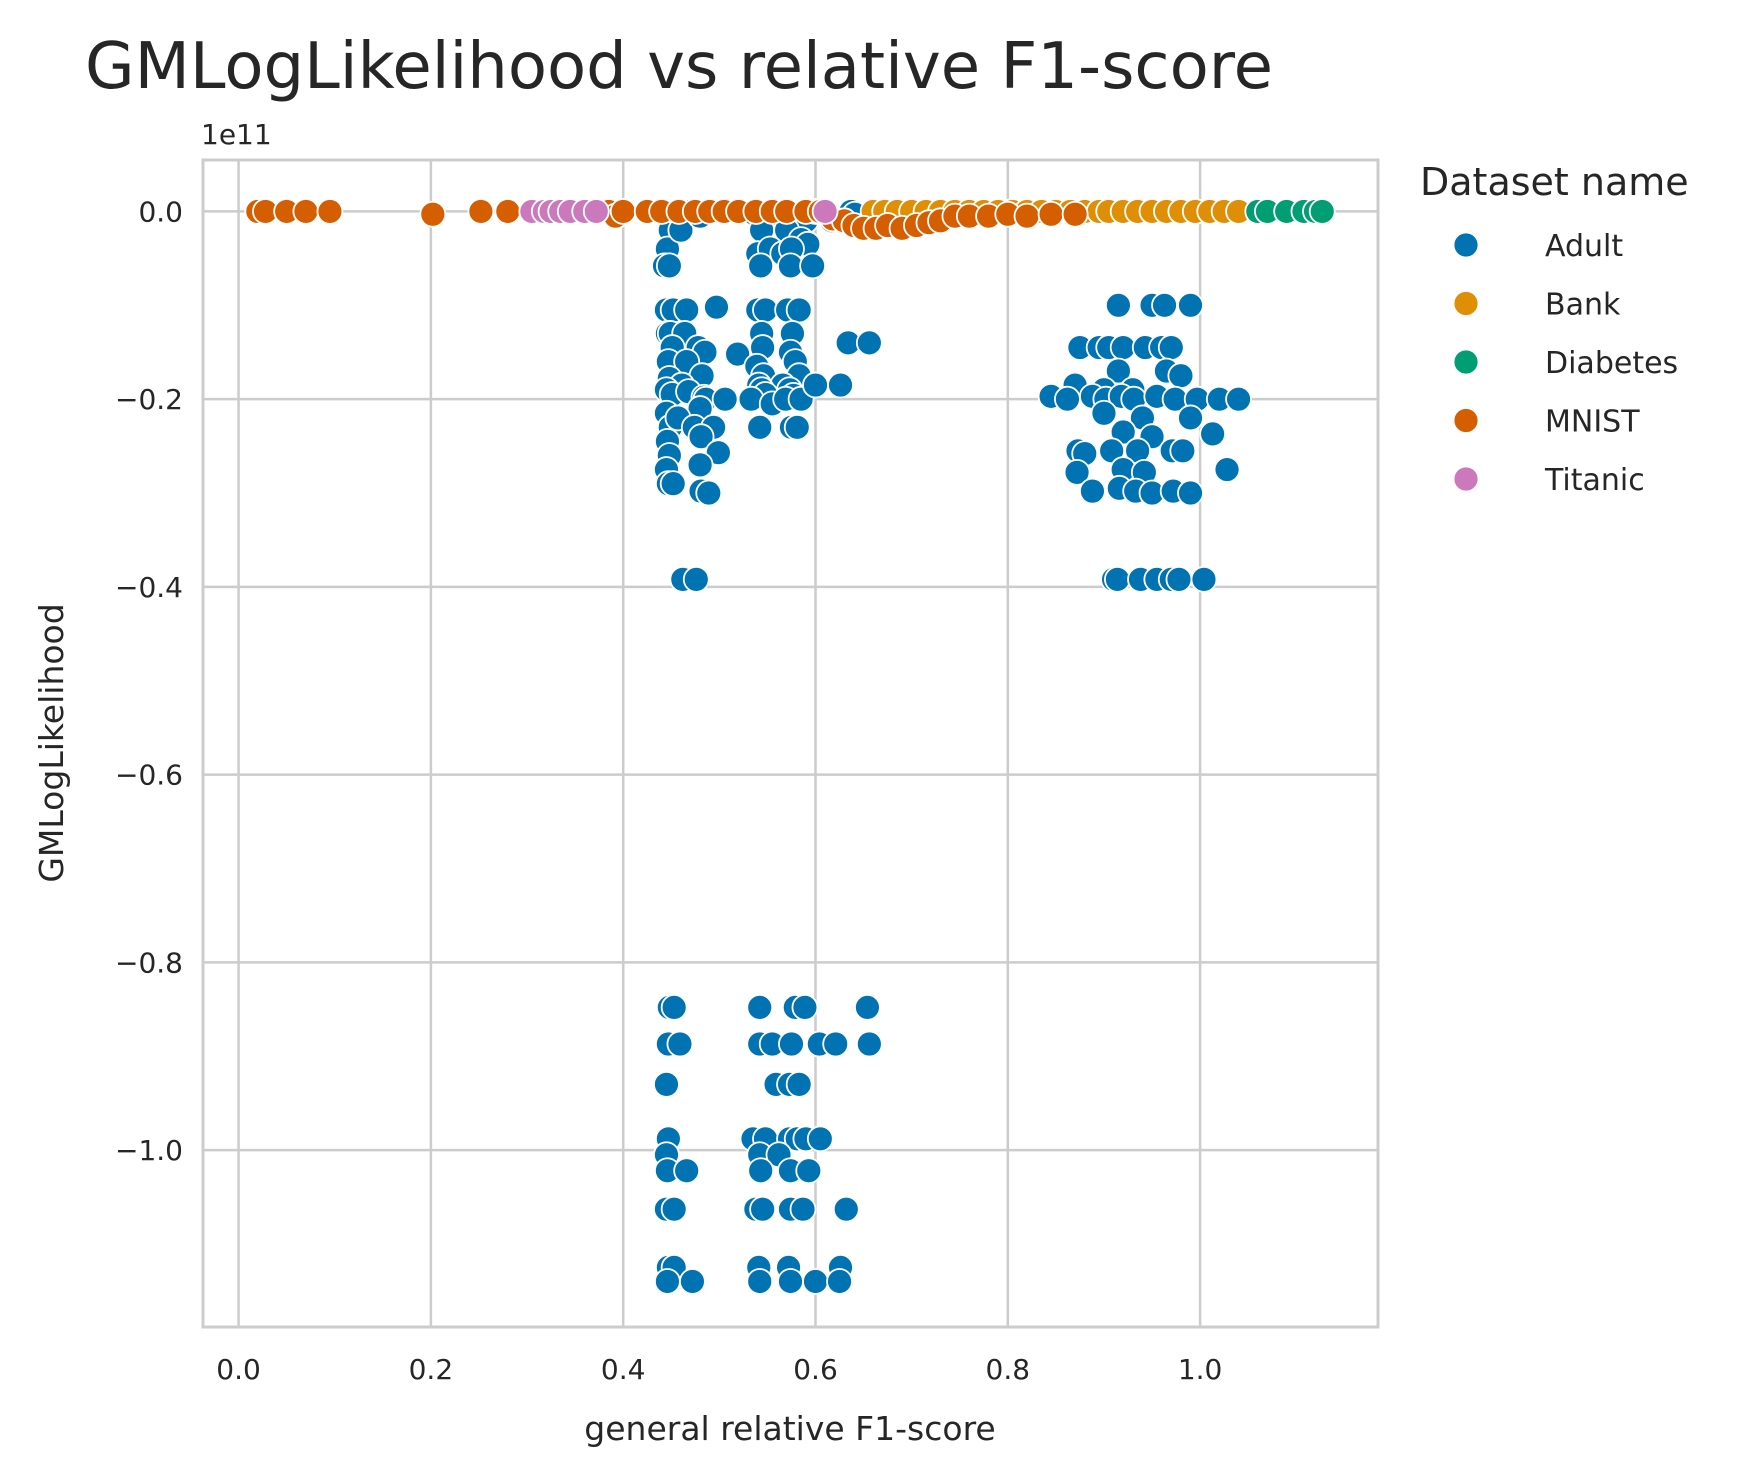  I want to click on legend-label: Adult, so click(1584, 246).